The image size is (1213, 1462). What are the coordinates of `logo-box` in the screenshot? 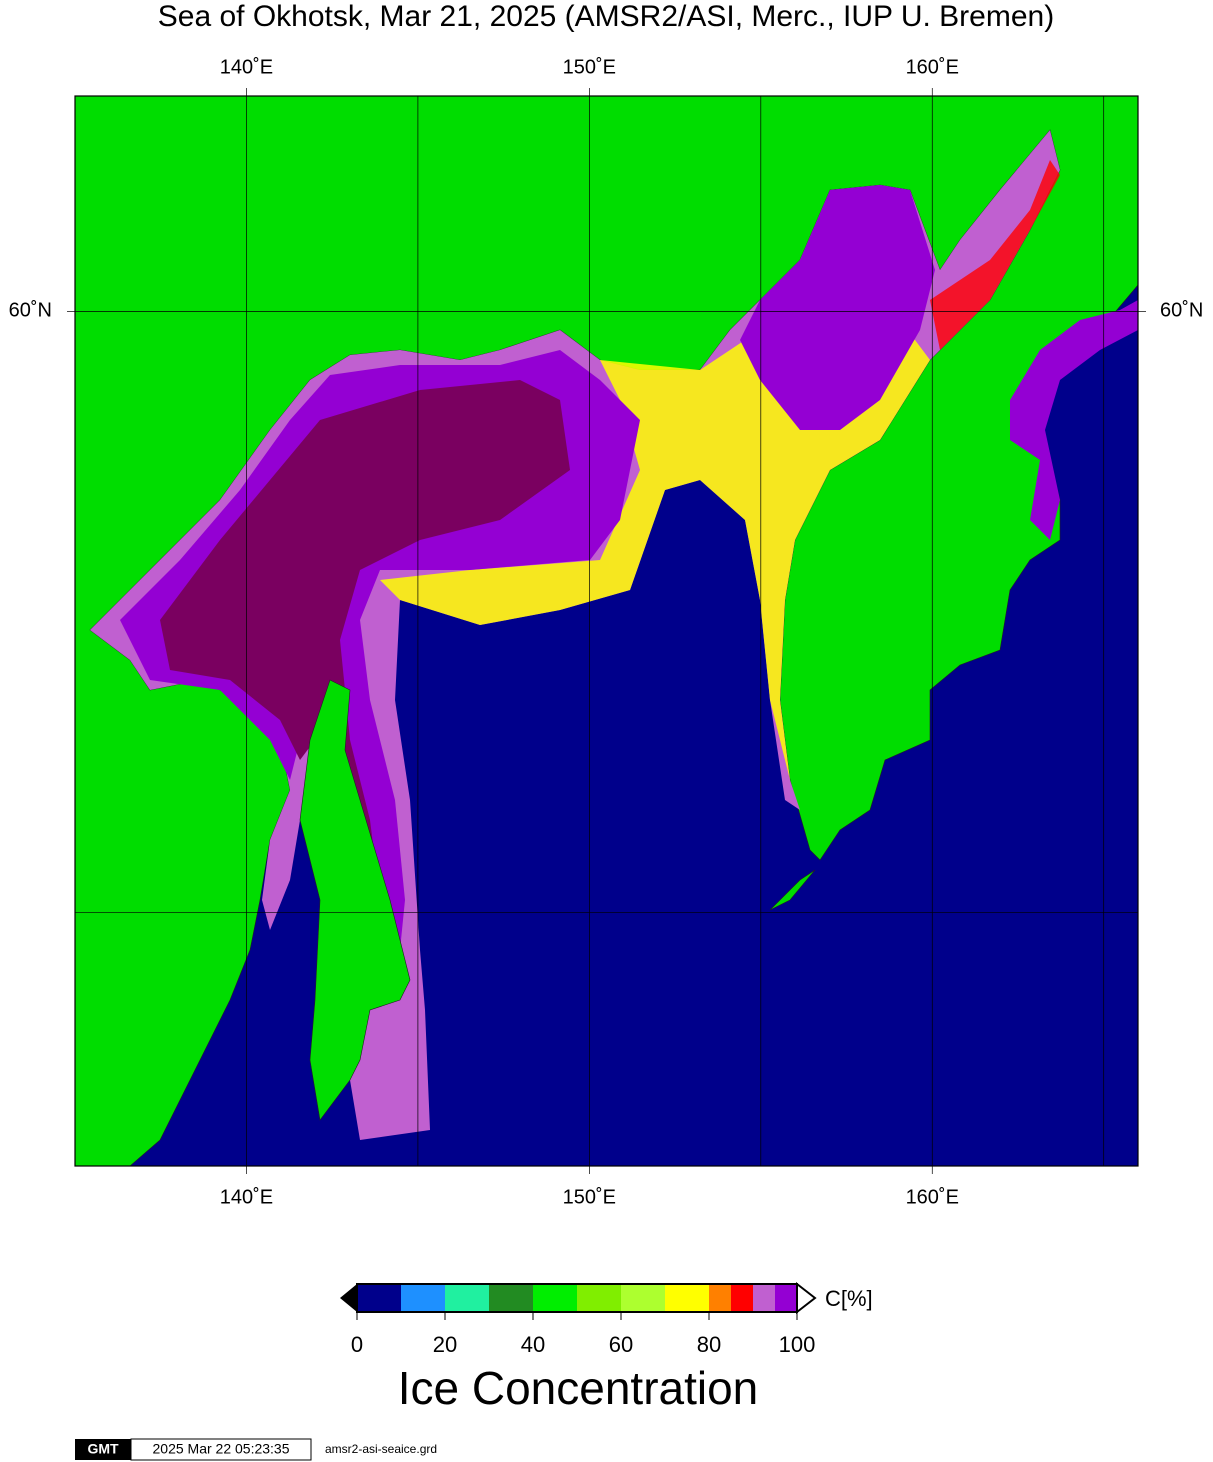 It's located at (103, 1449).